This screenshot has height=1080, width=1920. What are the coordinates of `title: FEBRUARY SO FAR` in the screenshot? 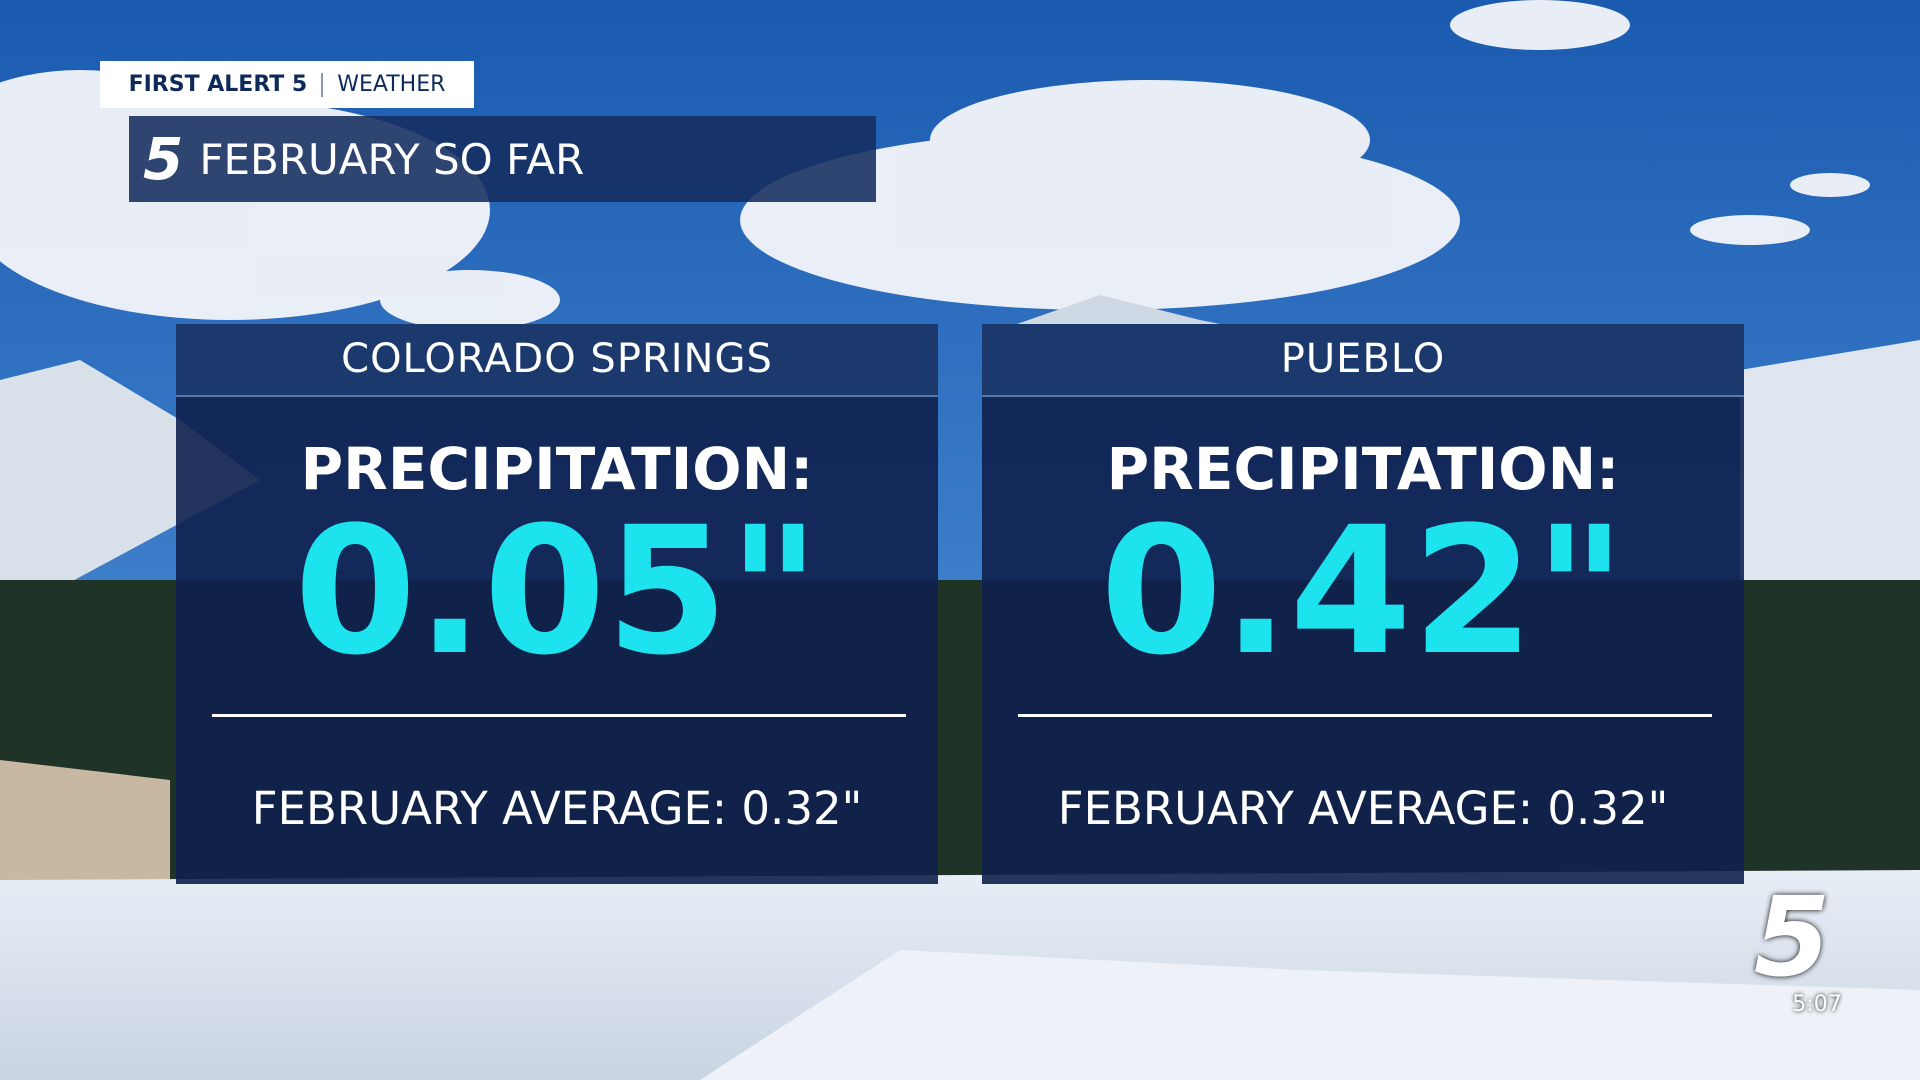 It's located at (392, 159).